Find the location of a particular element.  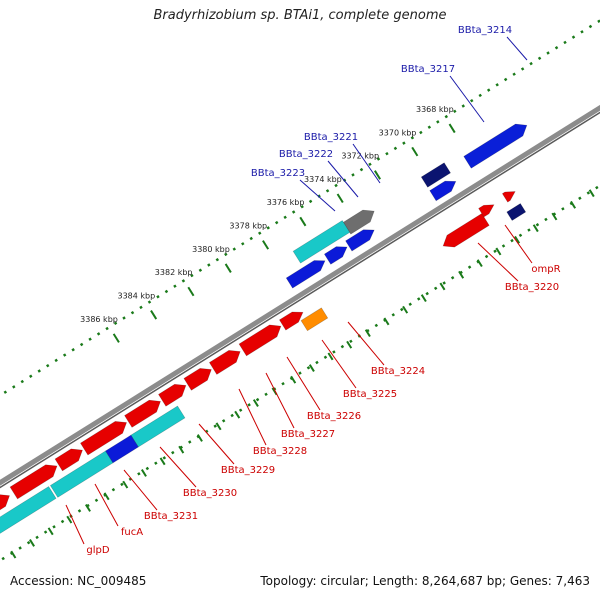

gene-bbta-3223c is located at coordinates (305, 274).